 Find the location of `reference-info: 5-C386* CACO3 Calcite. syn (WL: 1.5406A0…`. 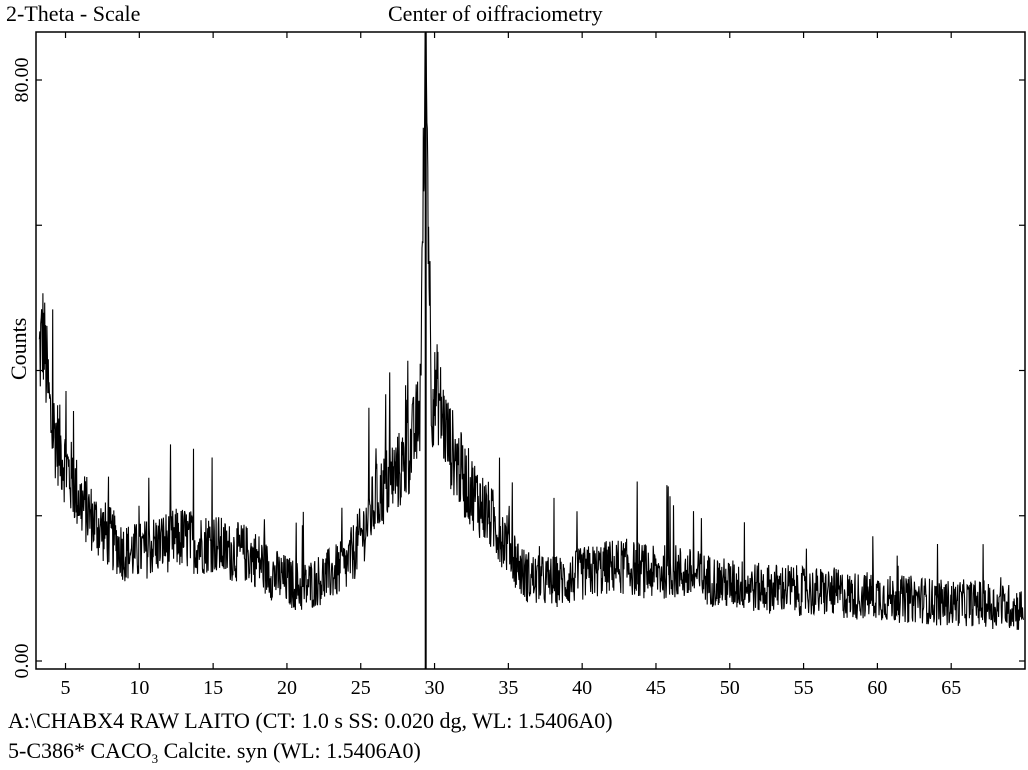

reference-info: 5-C386* CACO3 Calcite. syn (WL: 1.5406A0… is located at coordinates (214, 752).